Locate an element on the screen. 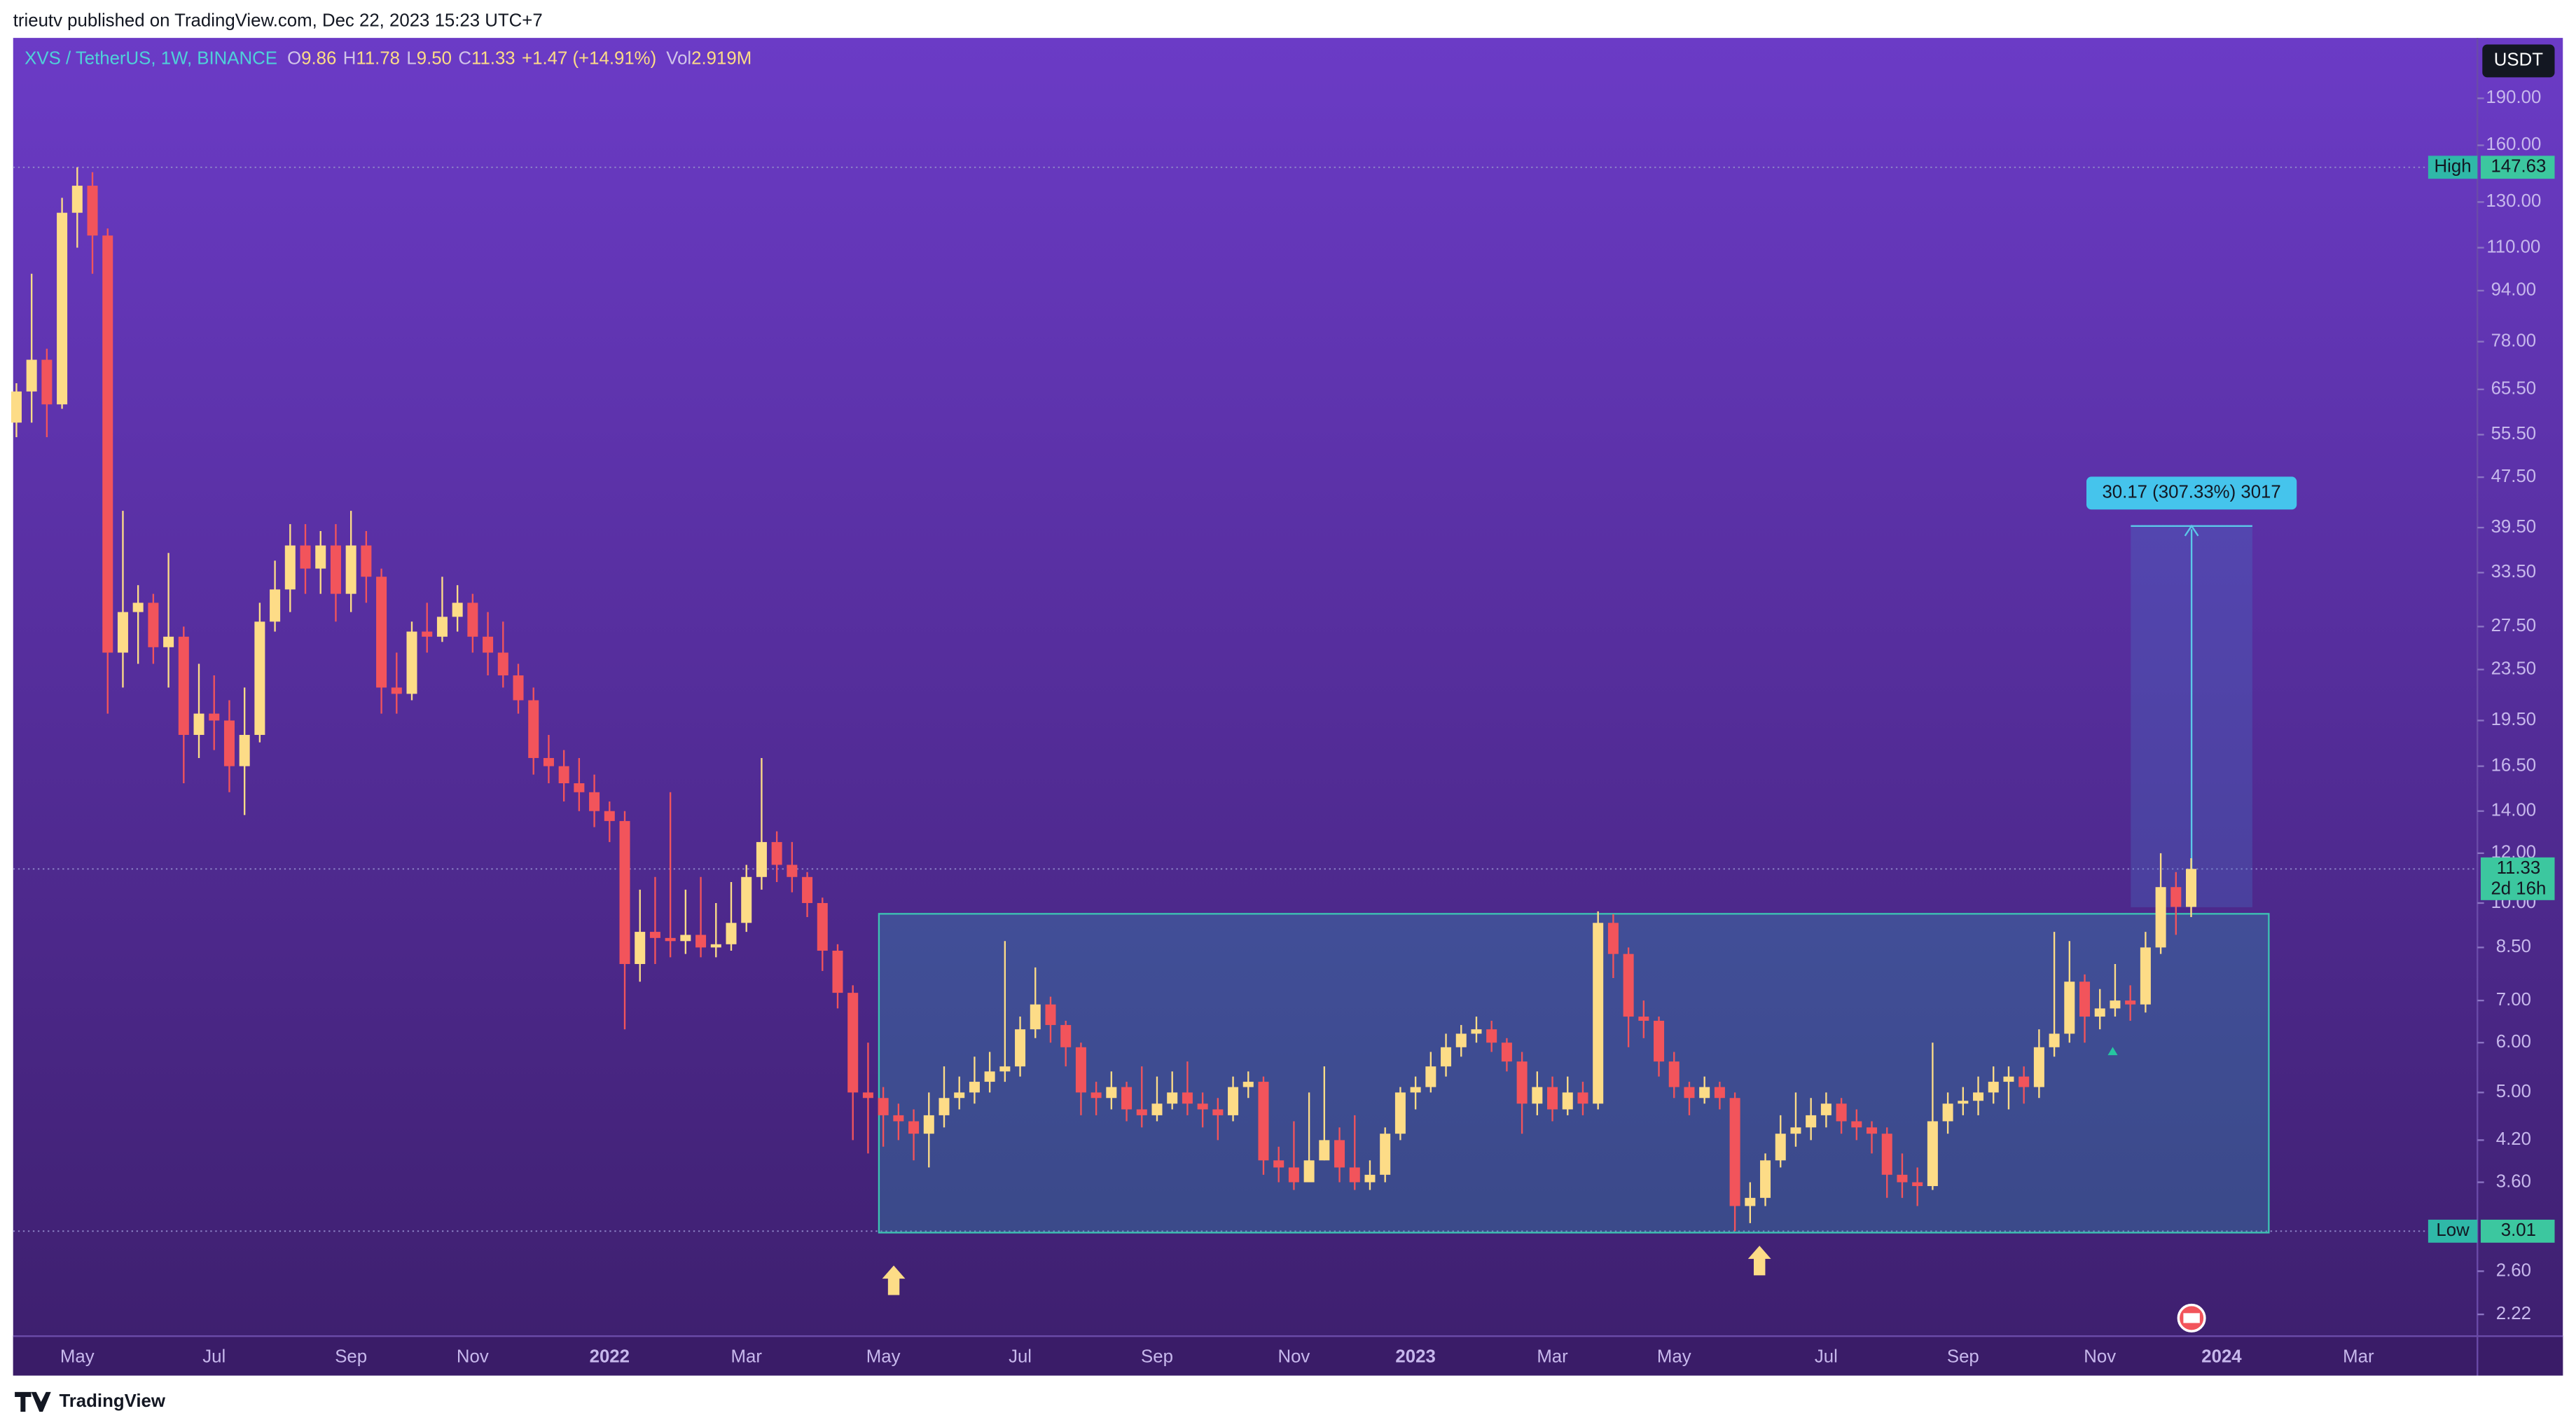  y-tick-label: 19.50 is located at coordinates (2514, 720).